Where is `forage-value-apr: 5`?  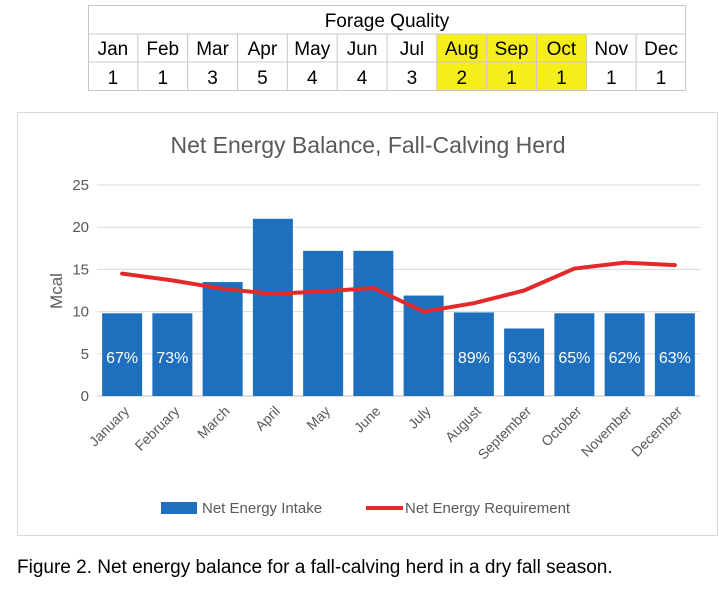 forage-value-apr: 5 is located at coordinates (262, 78).